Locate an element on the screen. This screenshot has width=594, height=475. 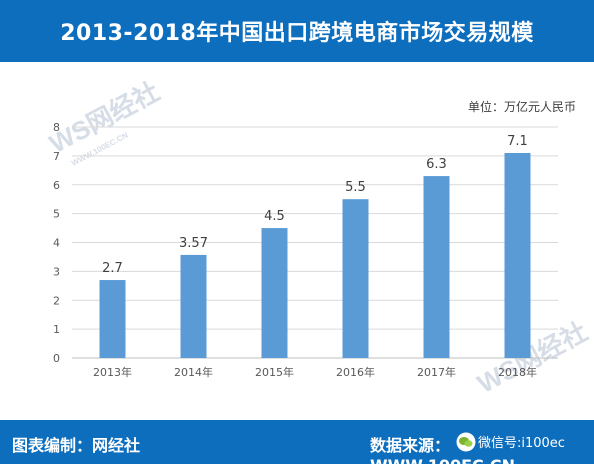
x-tick-labels: 2013年 2014年 2015年 2016年 2017年 2018年 is located at coordinates (315, 372).